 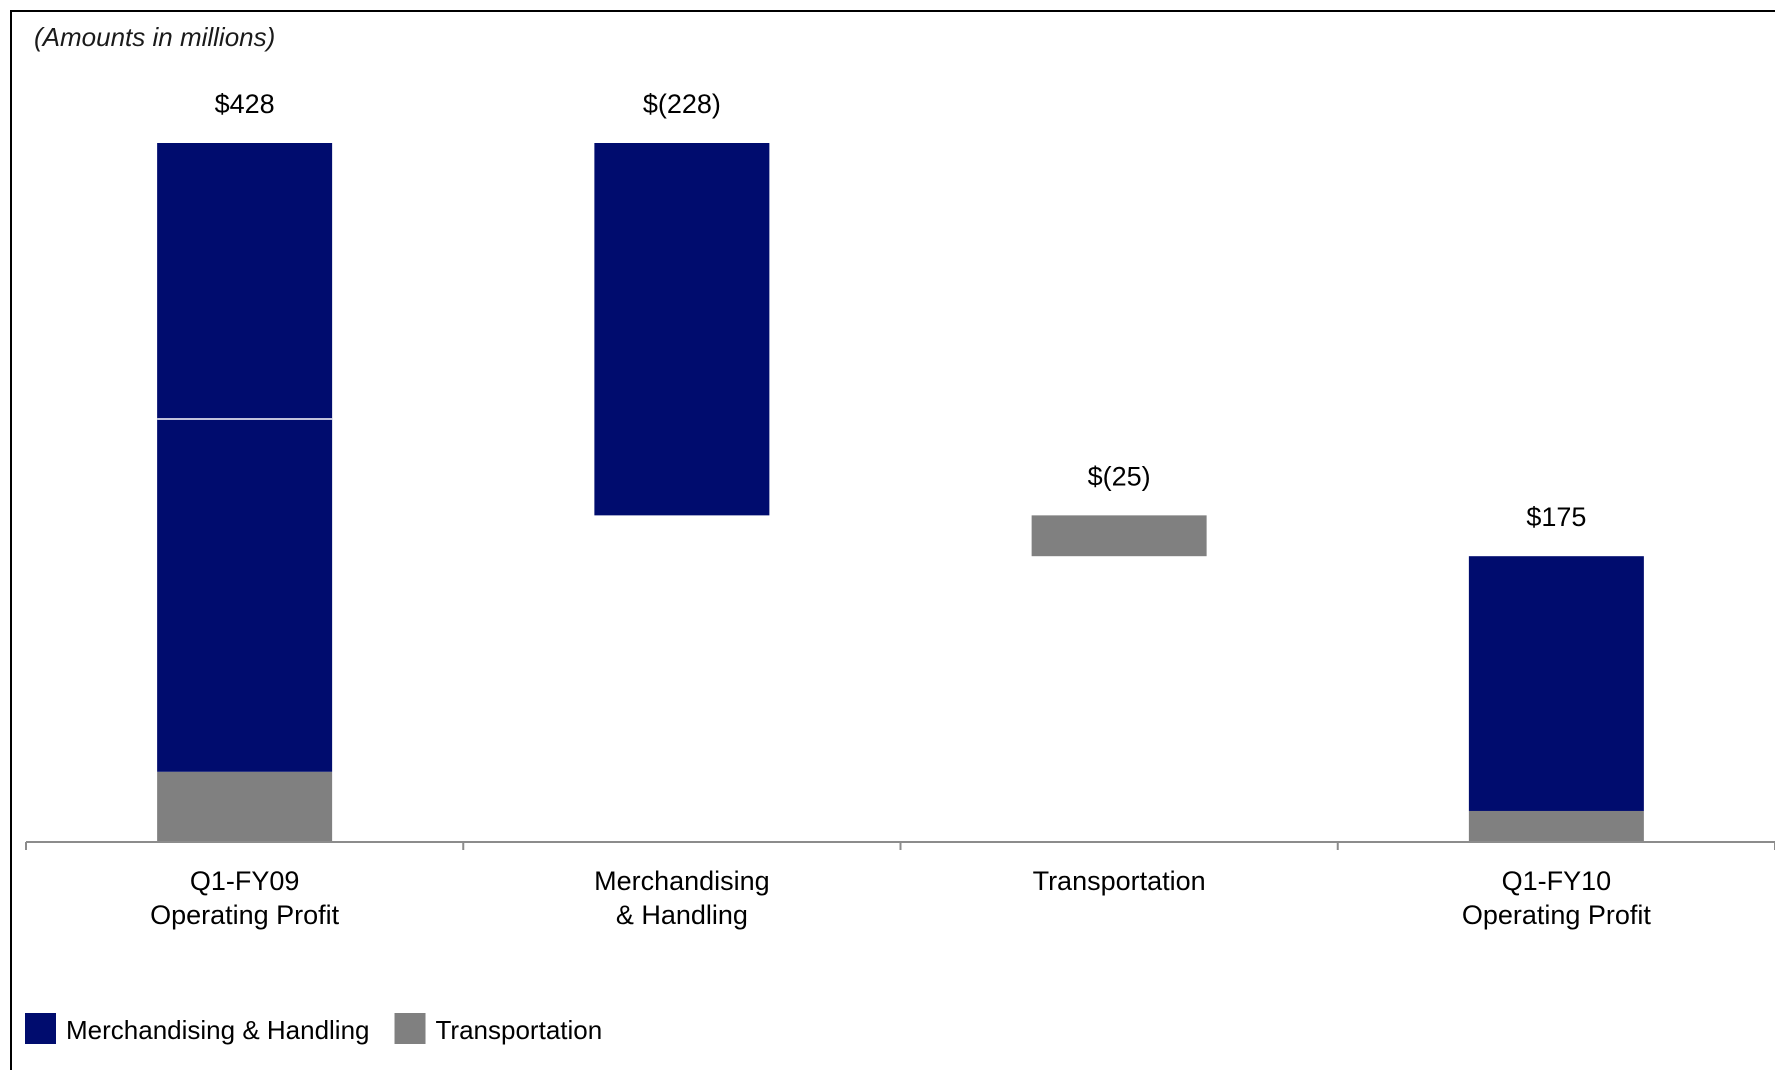 I want to click on value-label-2: $(25), so click(x=1119, y=476).